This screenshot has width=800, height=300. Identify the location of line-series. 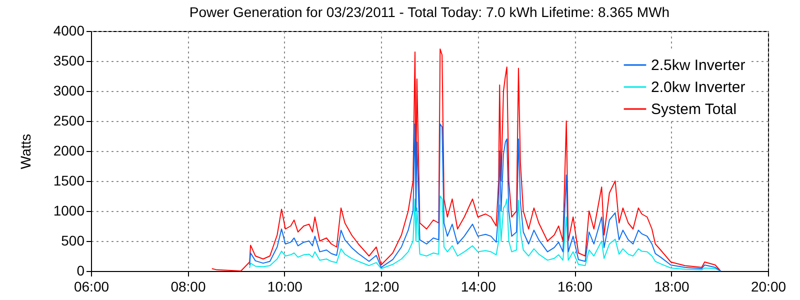
(485, 234).